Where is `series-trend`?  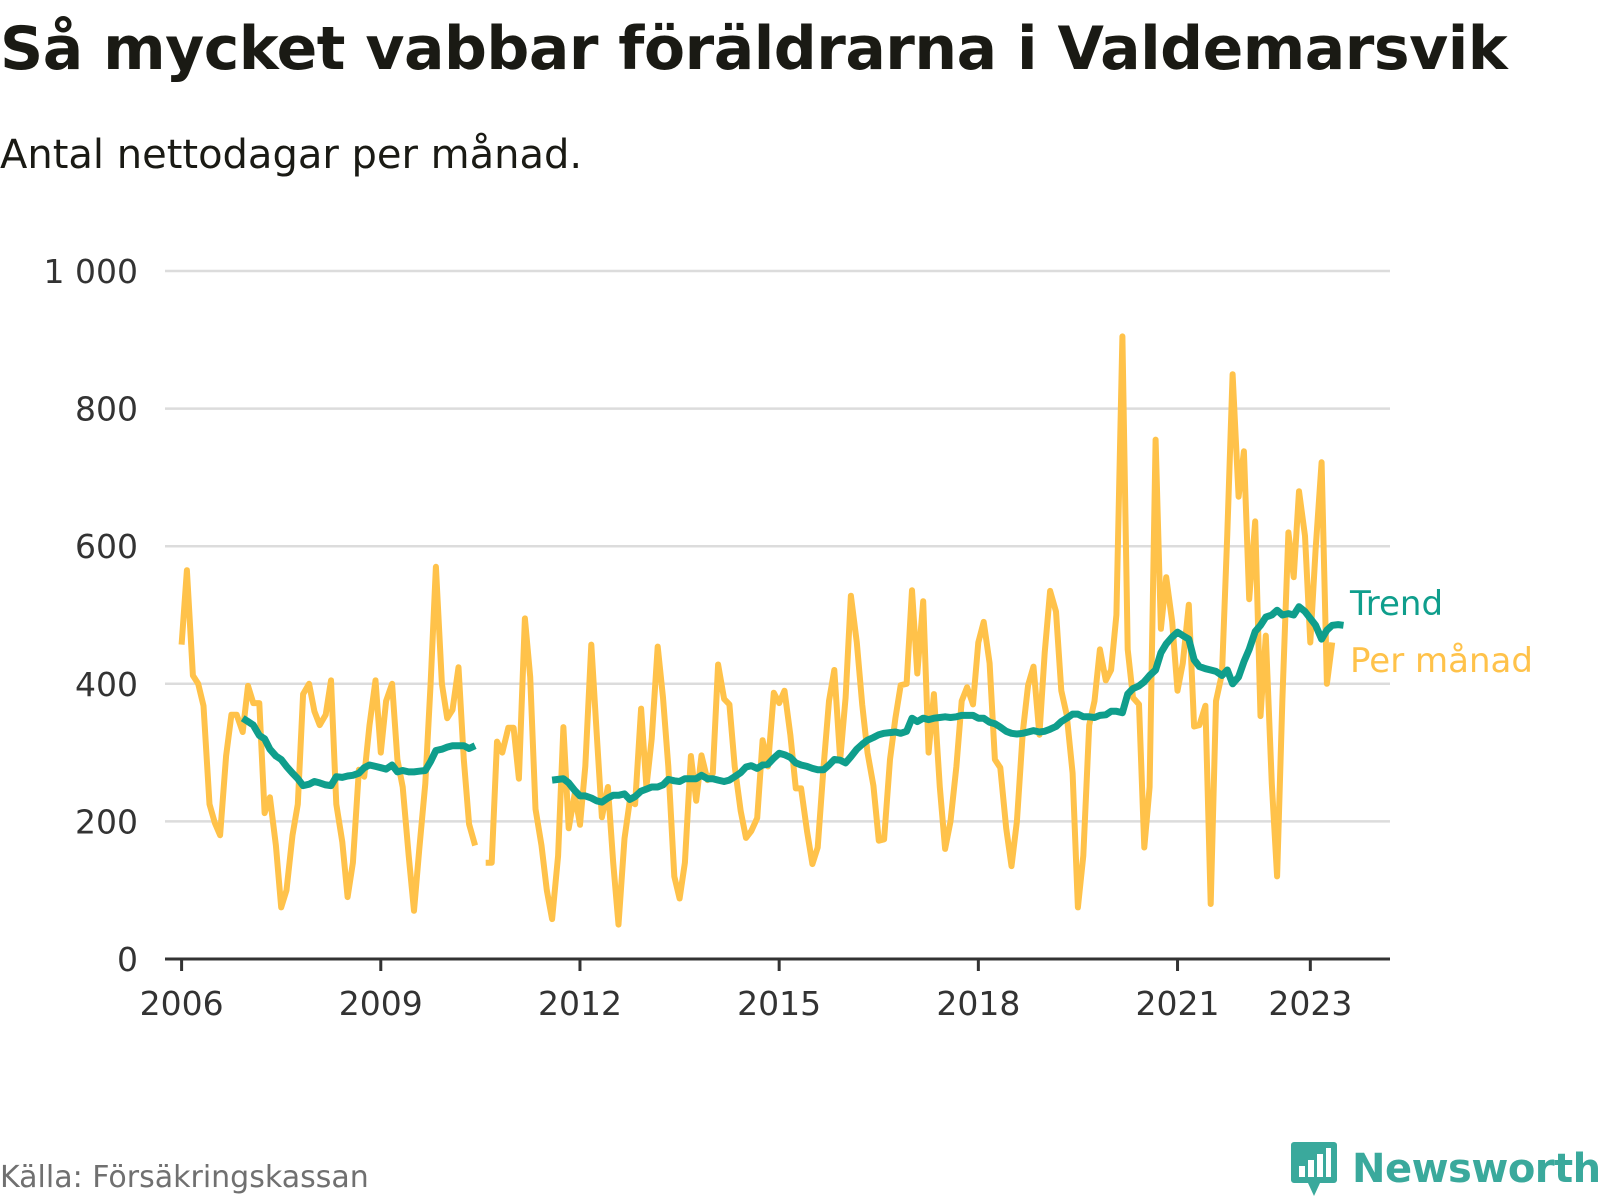 series-trend is located at coordinates (792, 704).